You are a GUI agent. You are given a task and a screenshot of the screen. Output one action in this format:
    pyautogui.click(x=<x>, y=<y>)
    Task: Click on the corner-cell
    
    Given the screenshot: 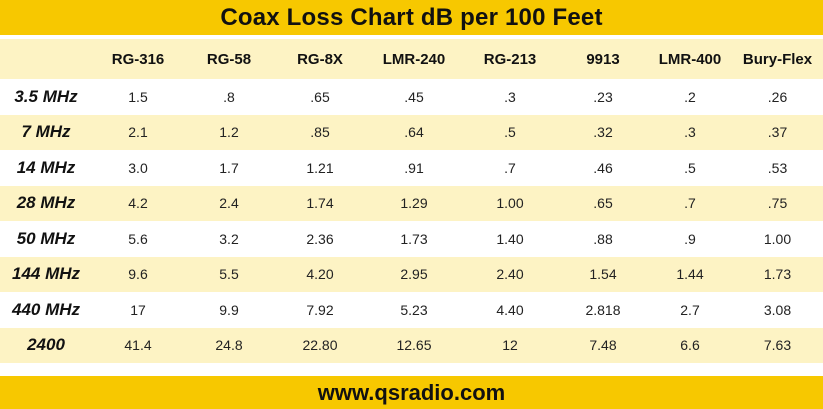 What is the action you would take?
    pyautogui.click(x=46, y=59)
    